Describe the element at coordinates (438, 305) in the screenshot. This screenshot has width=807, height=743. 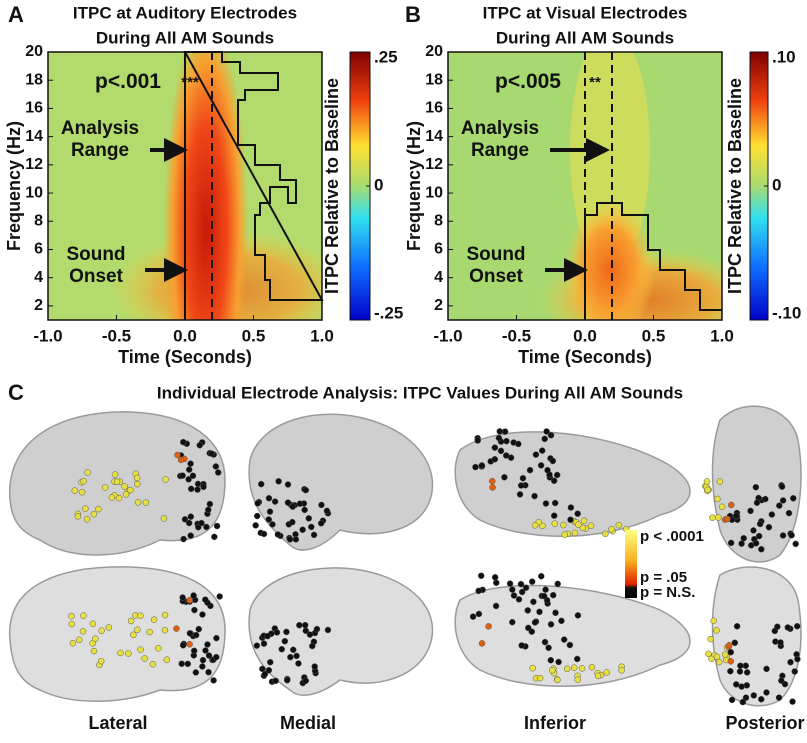
I see `y-tick-label: 2` at that location.